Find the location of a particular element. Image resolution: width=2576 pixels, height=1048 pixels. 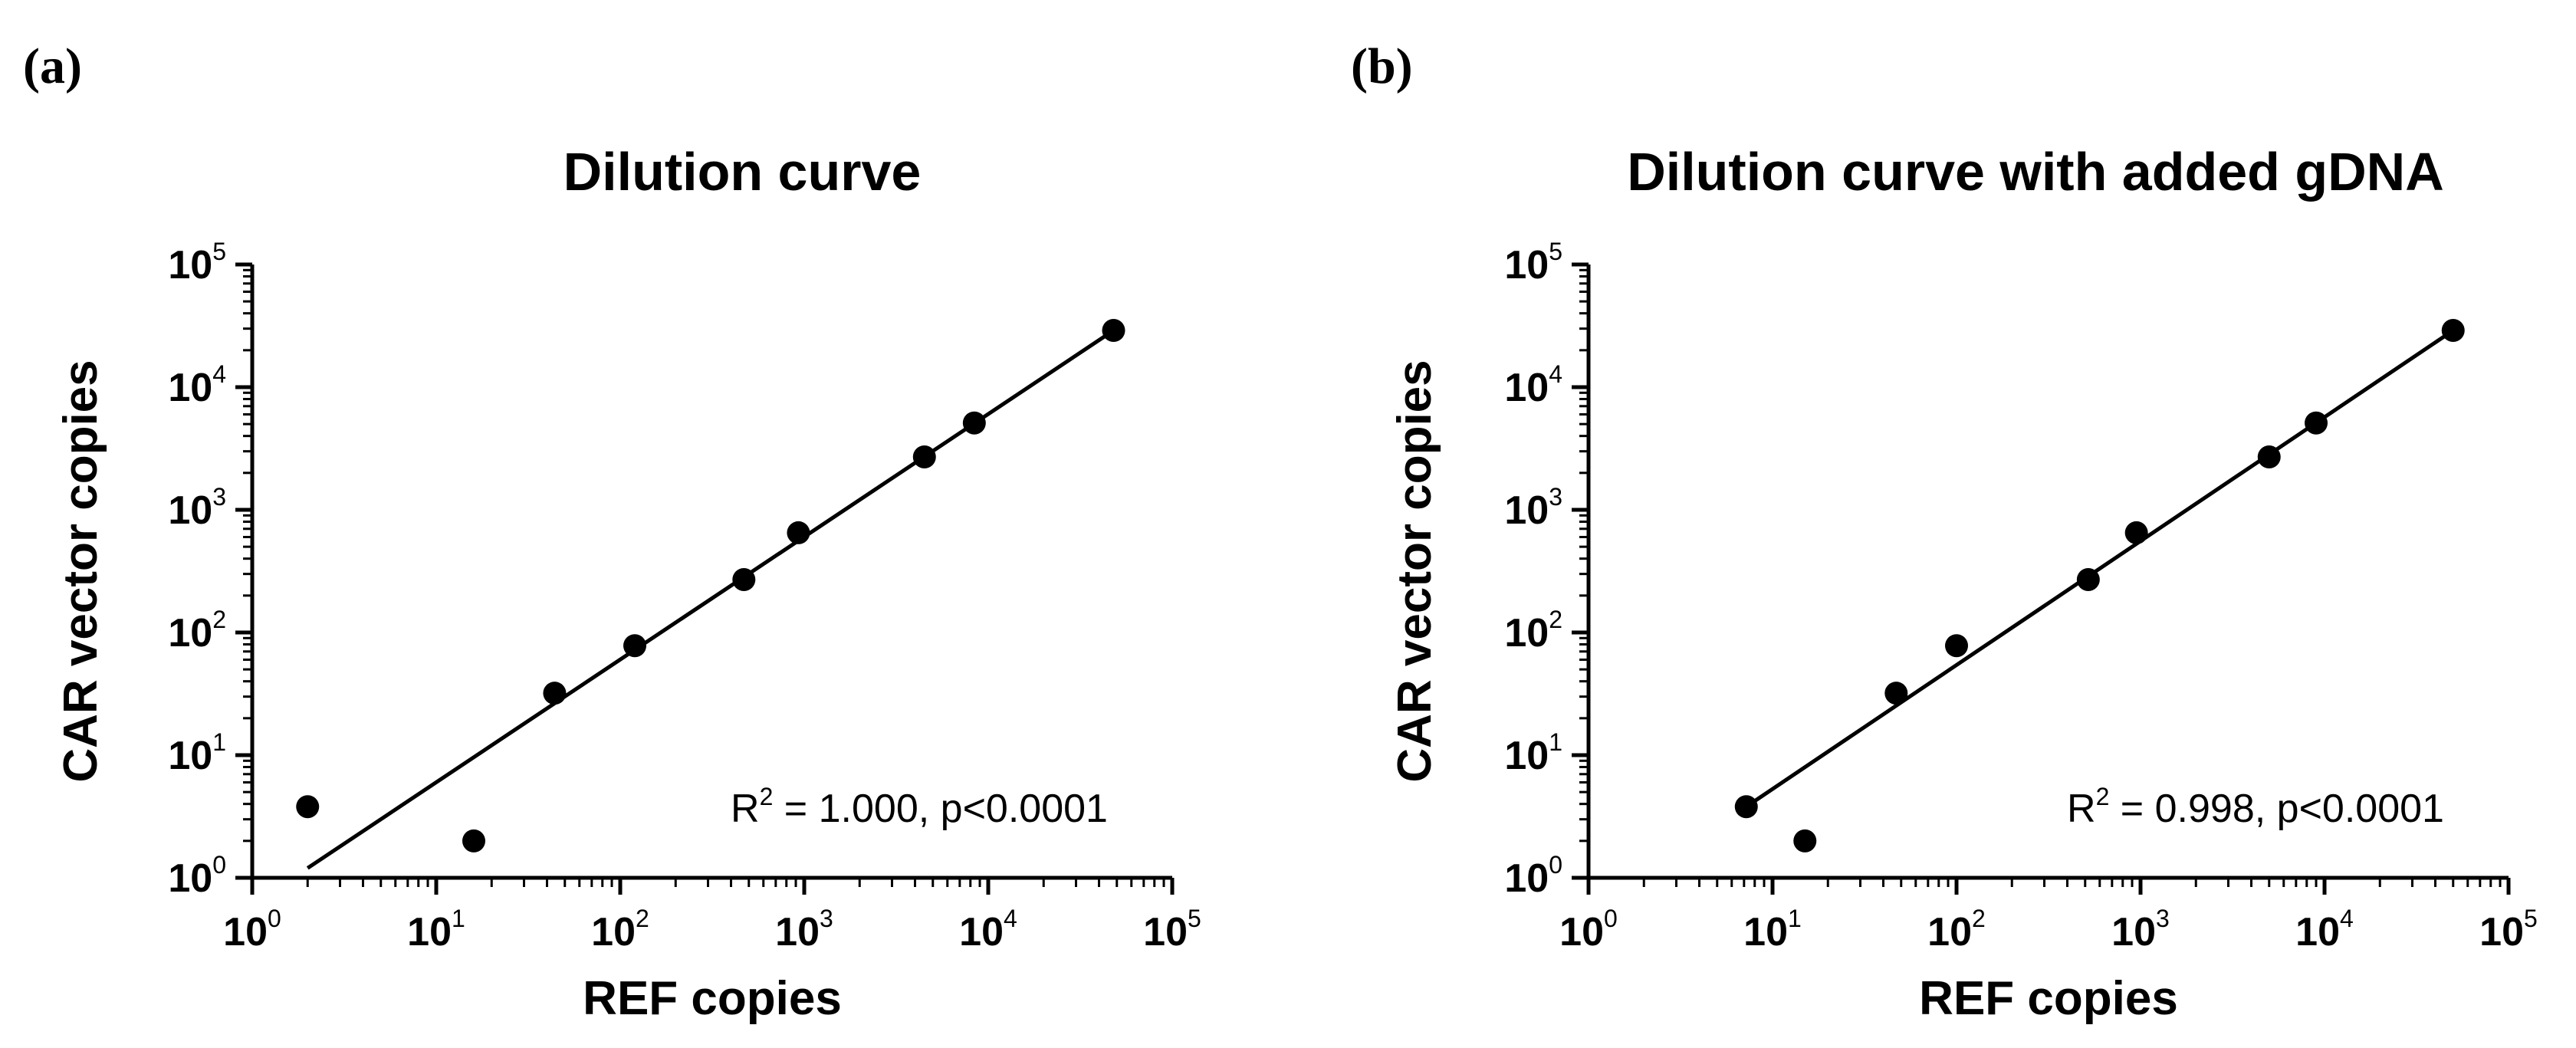

r-squared-annotation: R2 = 1.000, p<0.0001 is located at coordinates (919, 807).